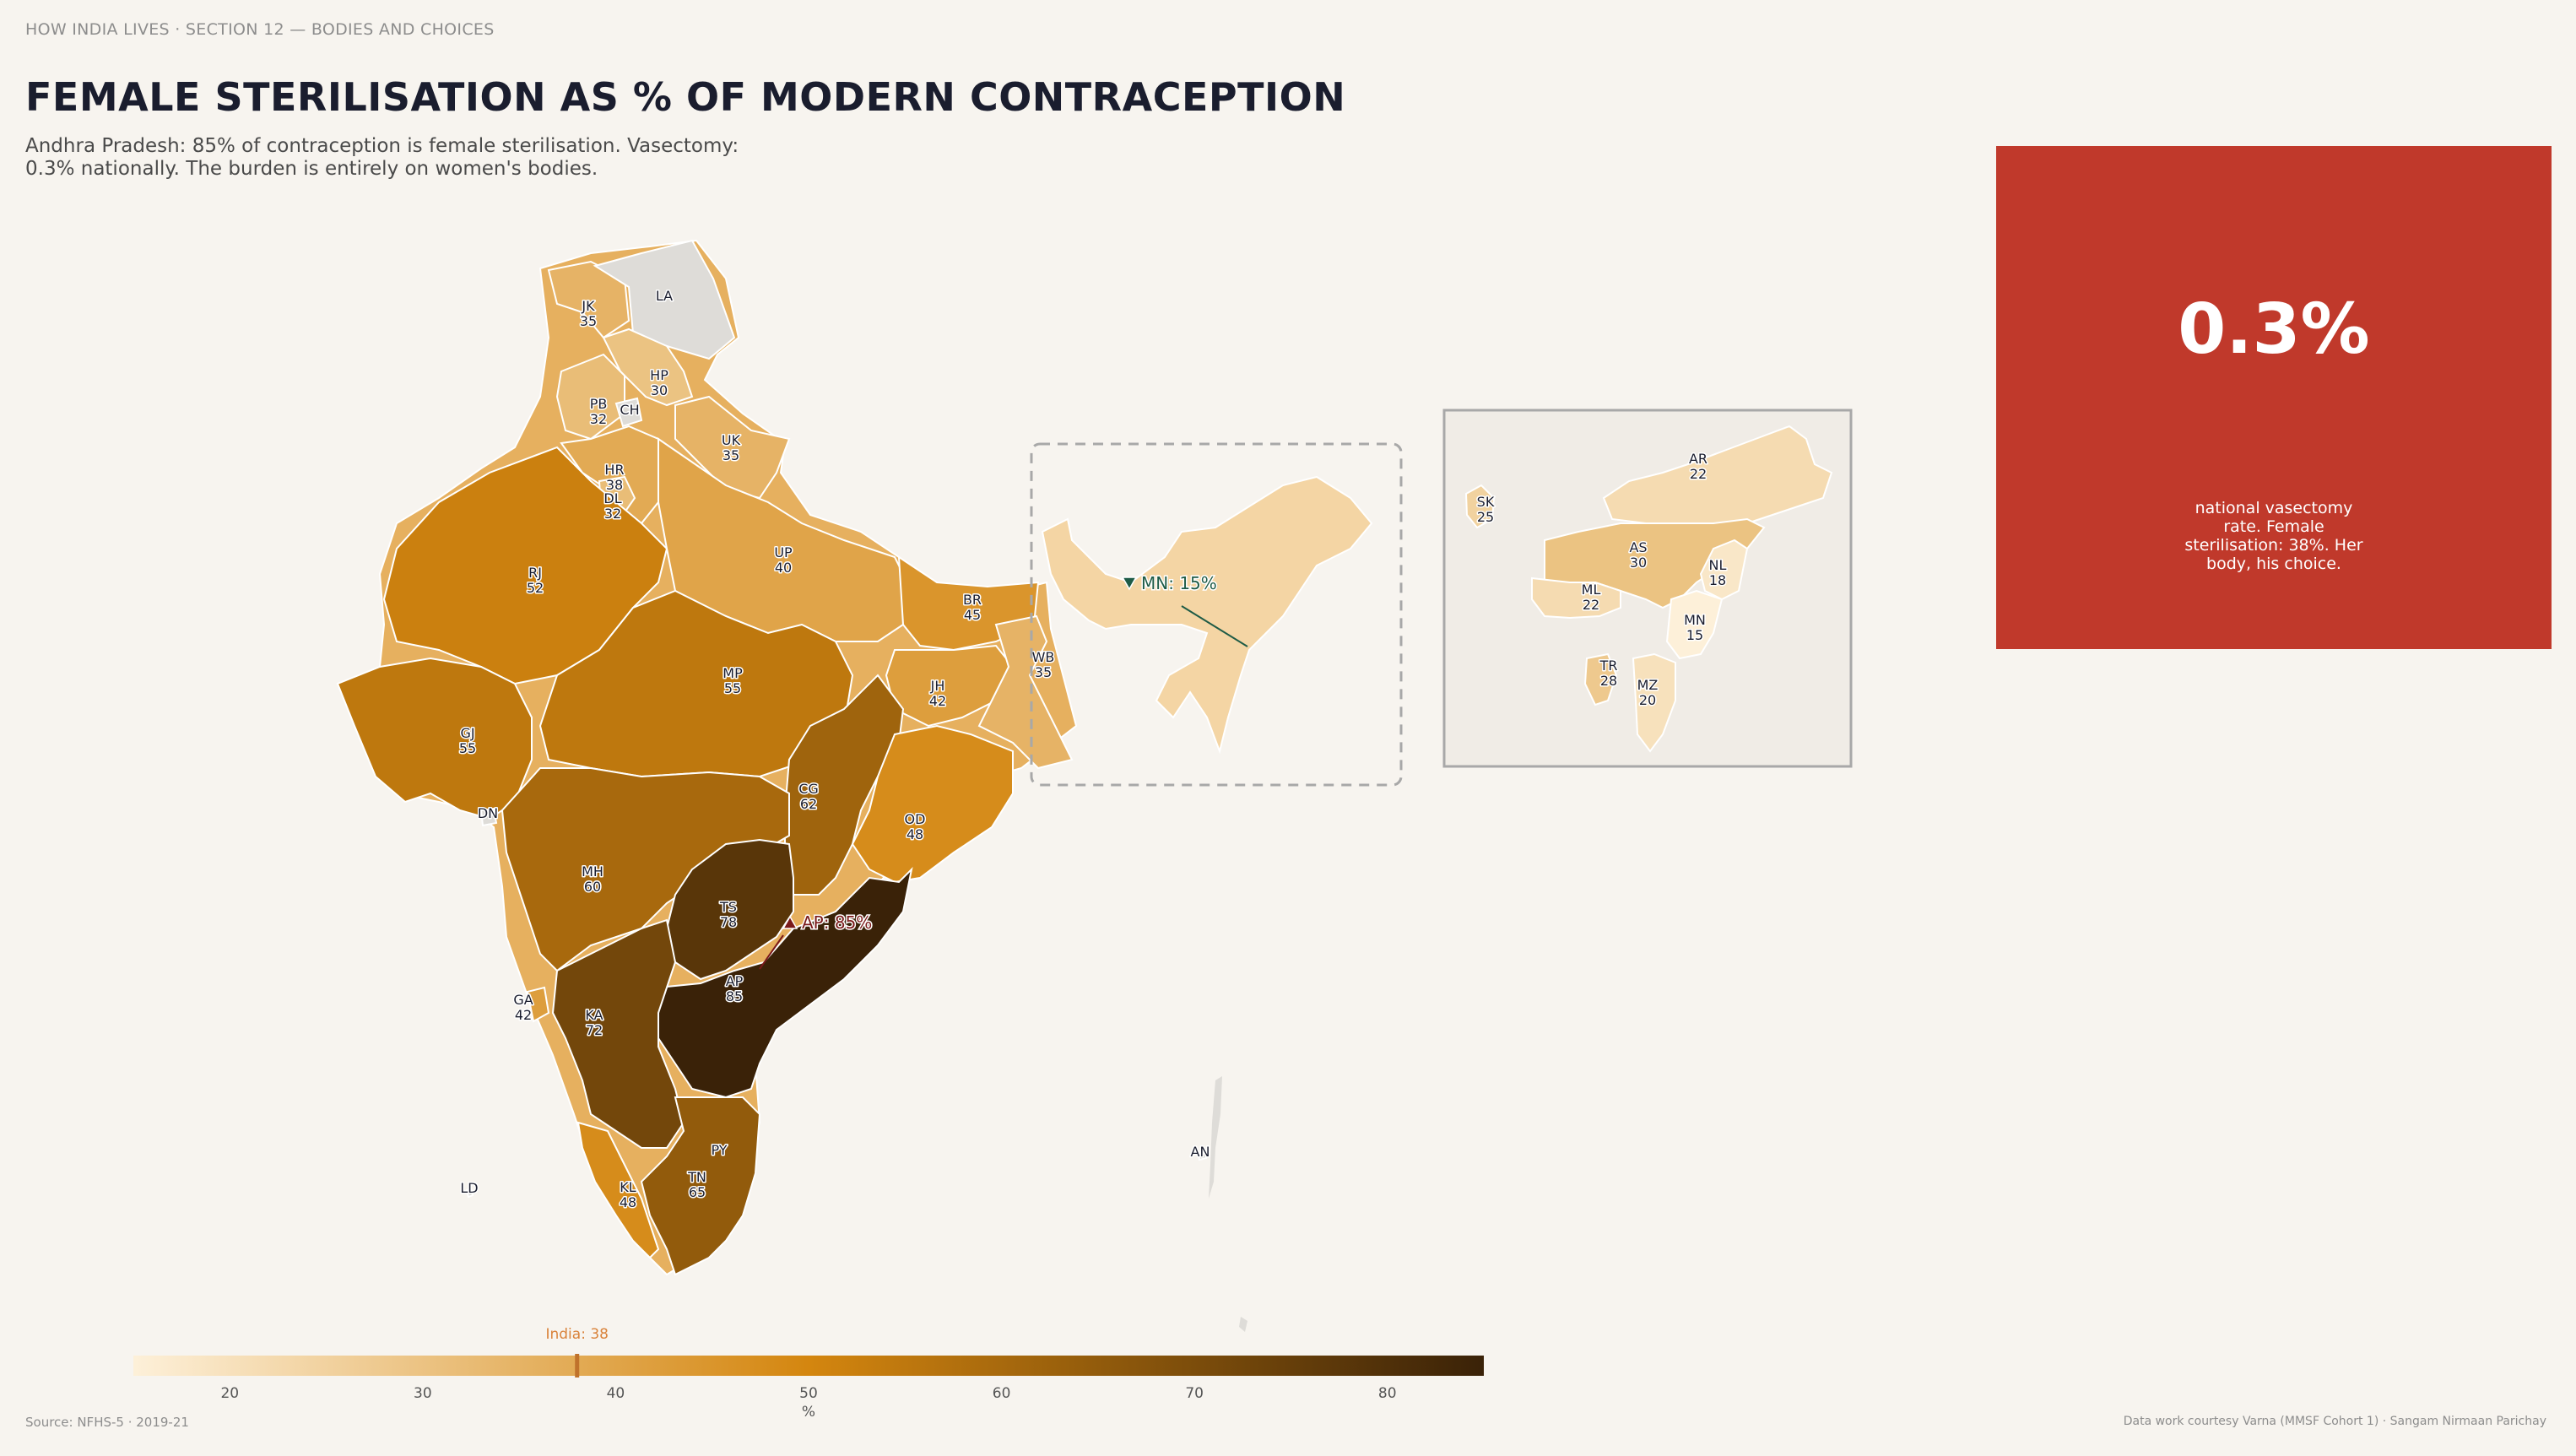 This screenshot has height=1456, width=2576. What do you see at coordinates (728, 922) in the screenshot?
I see `state-value-ts: 78` at bounding box center [728, 922].